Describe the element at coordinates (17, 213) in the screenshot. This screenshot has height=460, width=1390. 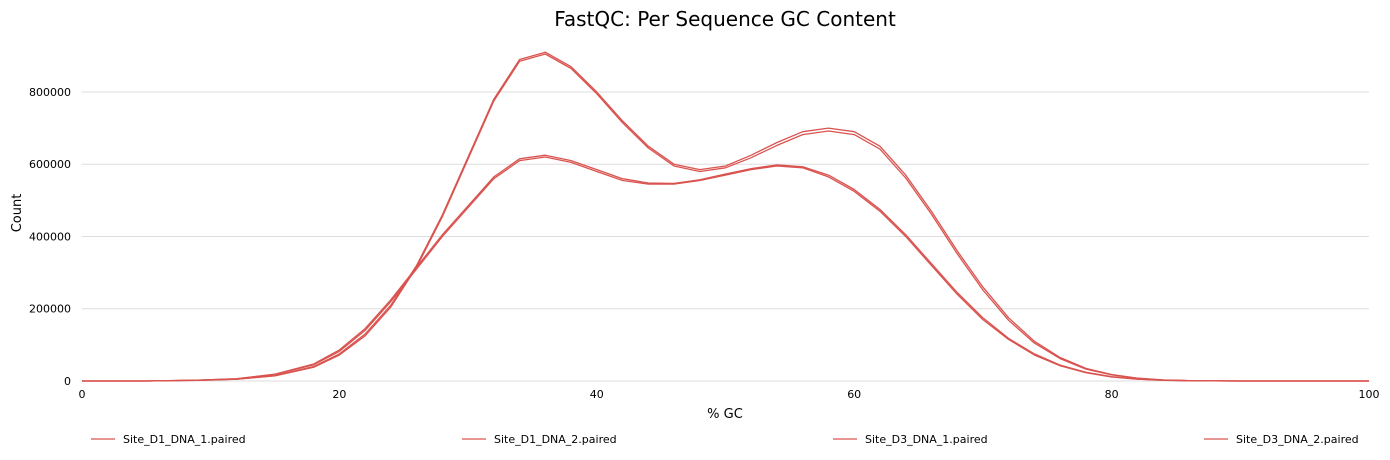
I see `y-axis-label: Count` at that location.